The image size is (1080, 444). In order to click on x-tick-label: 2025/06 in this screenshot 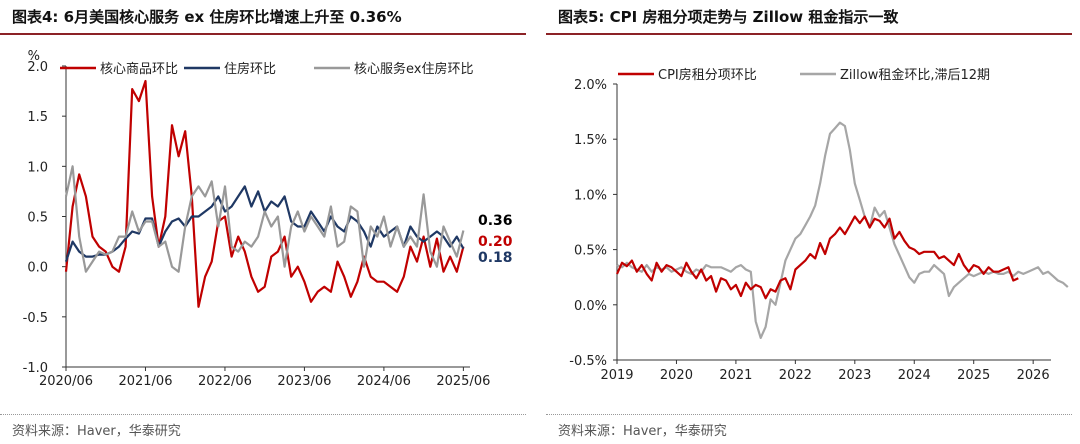, I will do `click(463, 381)`.